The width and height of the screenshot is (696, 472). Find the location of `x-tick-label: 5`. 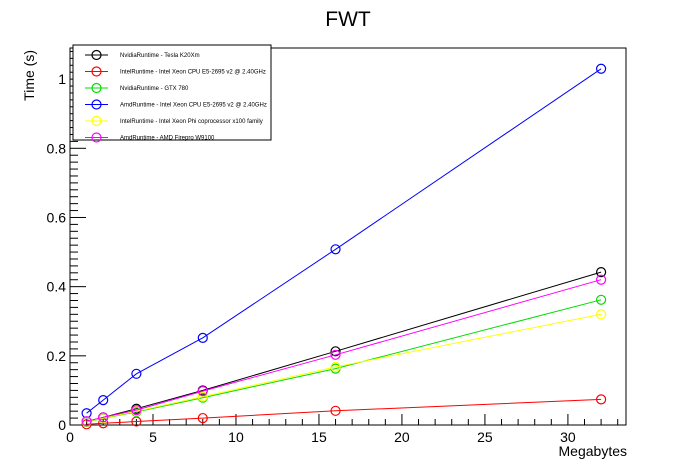

x-tick-label: 5 is located at coordinates (153, 437).